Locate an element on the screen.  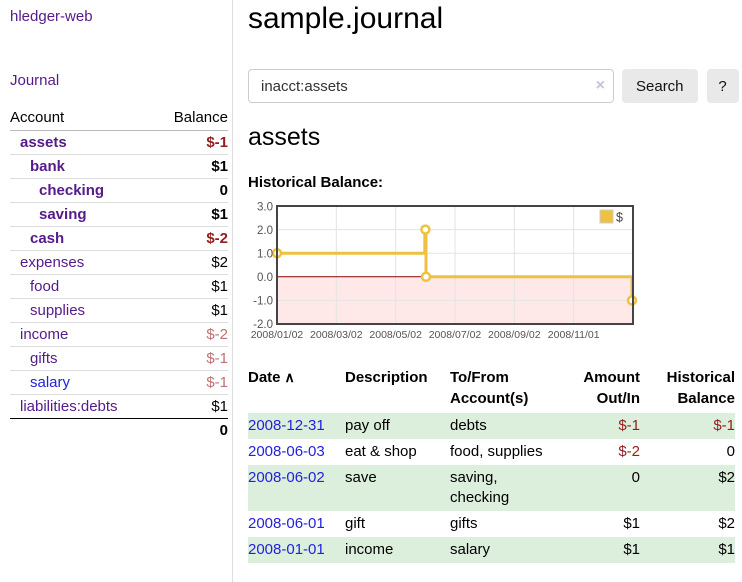
svg-text: -1.0 is located at coordinates (263, 302).